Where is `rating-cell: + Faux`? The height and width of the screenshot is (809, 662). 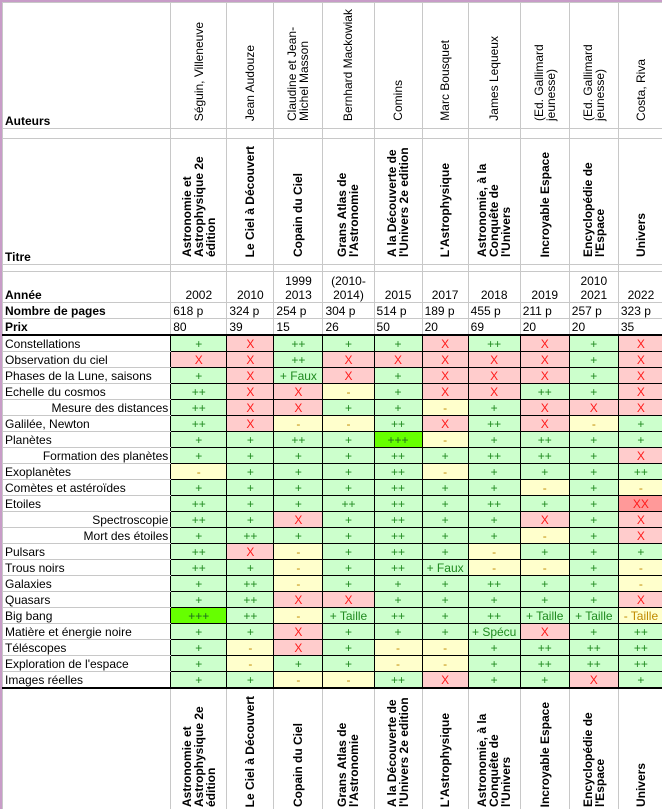 rating-cell: + Faux is located at coordinates (298, 375).